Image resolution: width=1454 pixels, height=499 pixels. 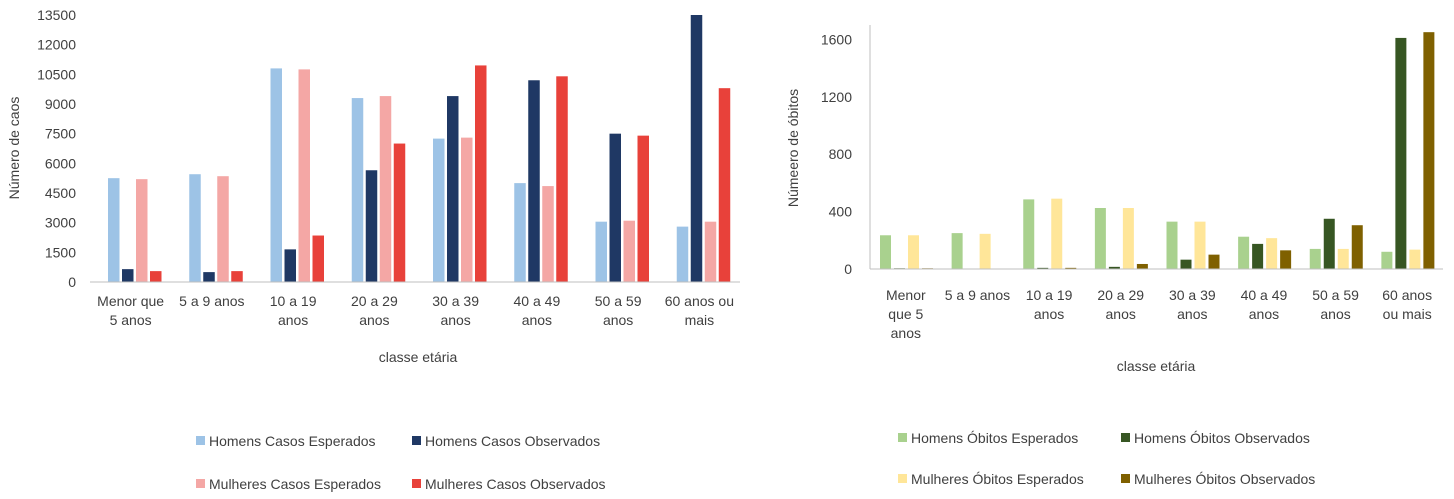 I want to click on y-tick-label: 1600, so click(x=836, y=39).